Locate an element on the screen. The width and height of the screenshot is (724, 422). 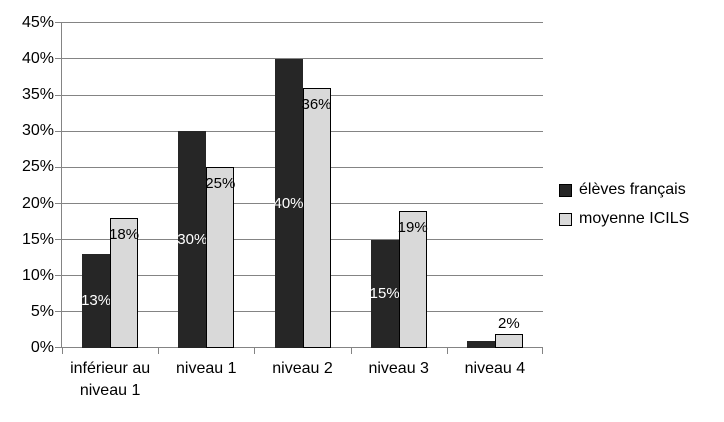
y-axis-tick-label: 40% is located at coordinates (37, 59).